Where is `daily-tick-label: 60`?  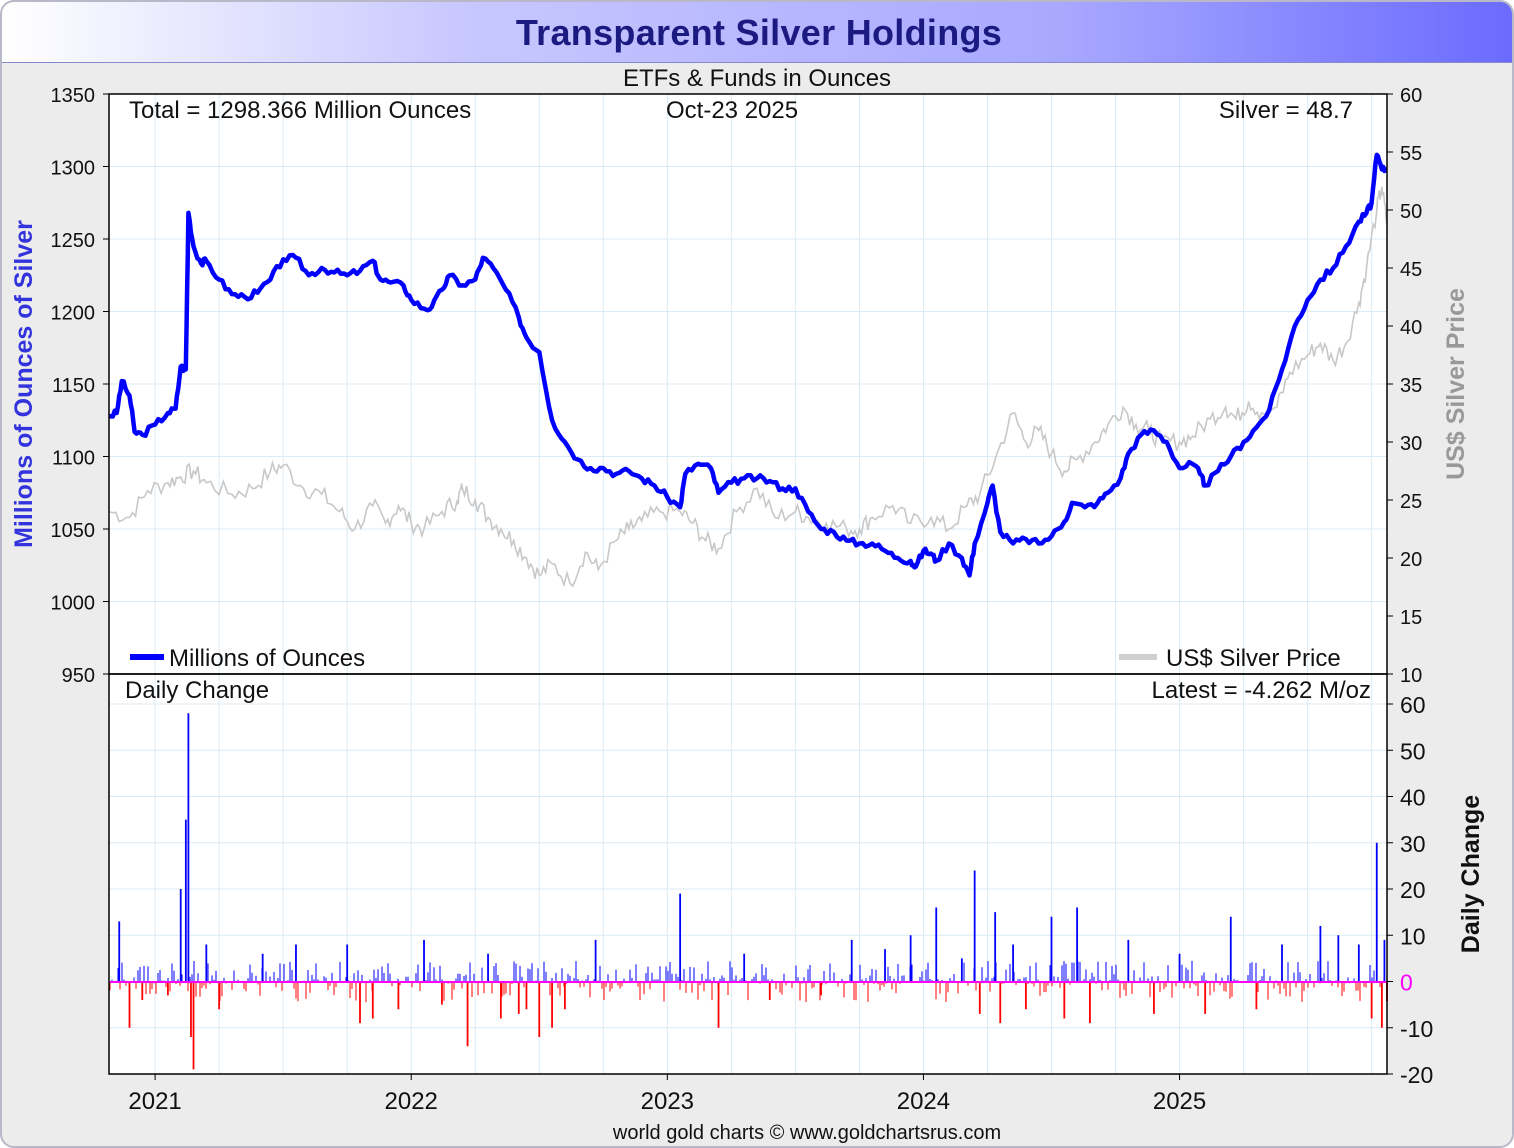 daily-tick-label: 60 is located at coordinates (1413, 705).